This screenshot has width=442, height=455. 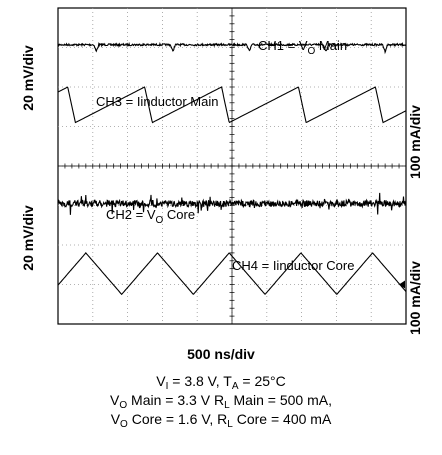 What do you see at coordinates (302, 47) in the screenshot?
I see `trace-label-ch1: CH1 = VO Main` at bounding box center [302, 47].